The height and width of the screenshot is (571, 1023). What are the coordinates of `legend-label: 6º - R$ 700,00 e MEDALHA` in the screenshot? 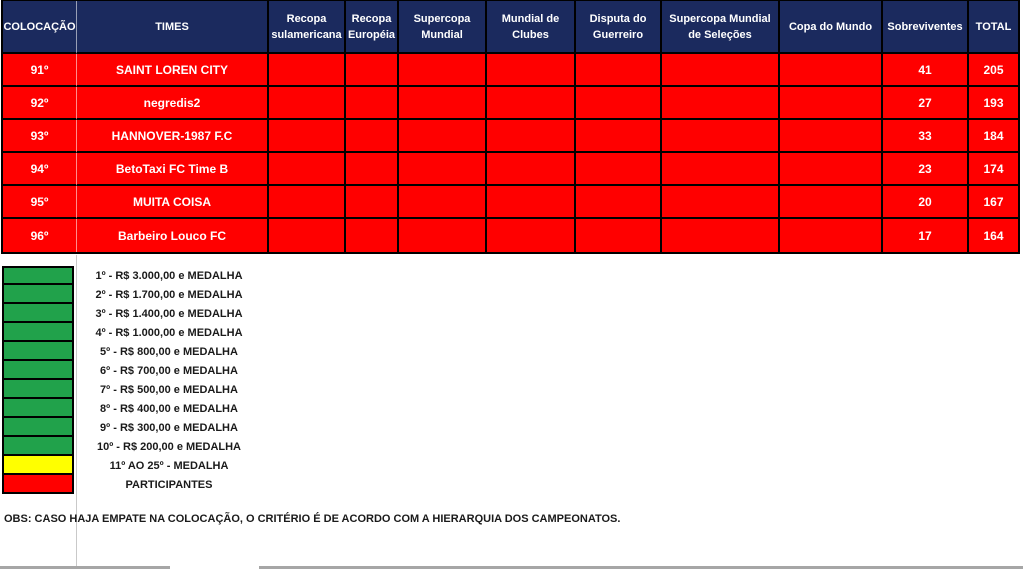 It's located at (169, 370).